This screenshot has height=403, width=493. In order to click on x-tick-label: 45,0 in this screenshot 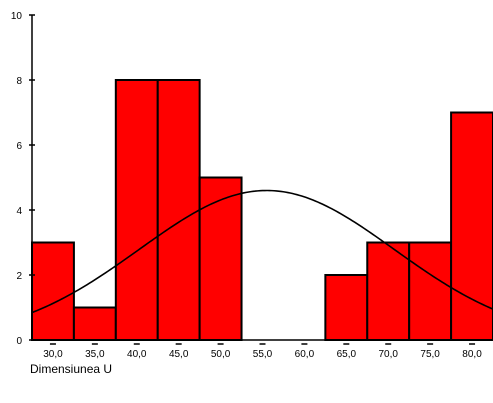, I will do `click(179, 354)`.